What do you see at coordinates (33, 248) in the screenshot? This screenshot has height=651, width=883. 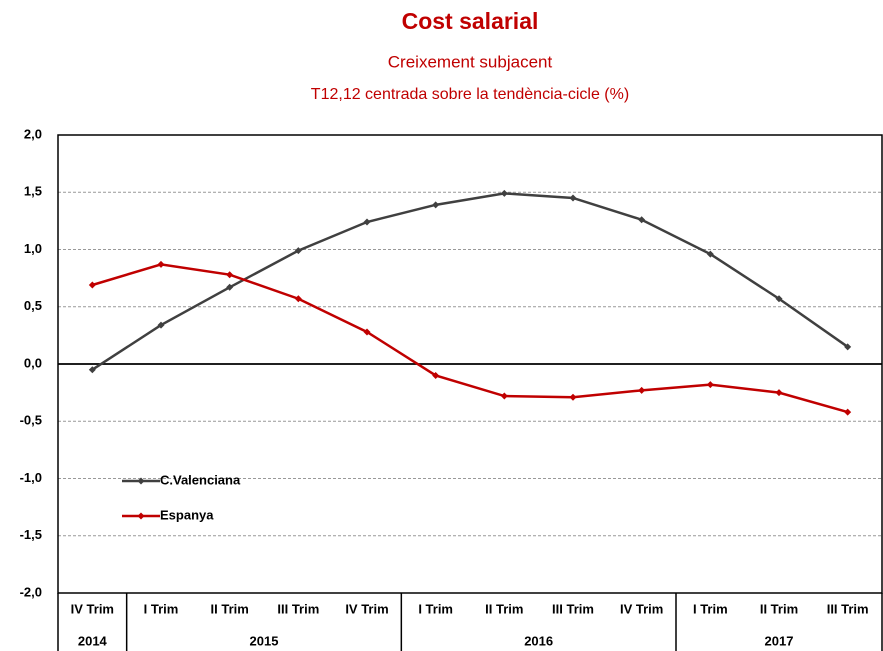 I see `y-tick-label: 1,0` at bounding box center [33, 248].